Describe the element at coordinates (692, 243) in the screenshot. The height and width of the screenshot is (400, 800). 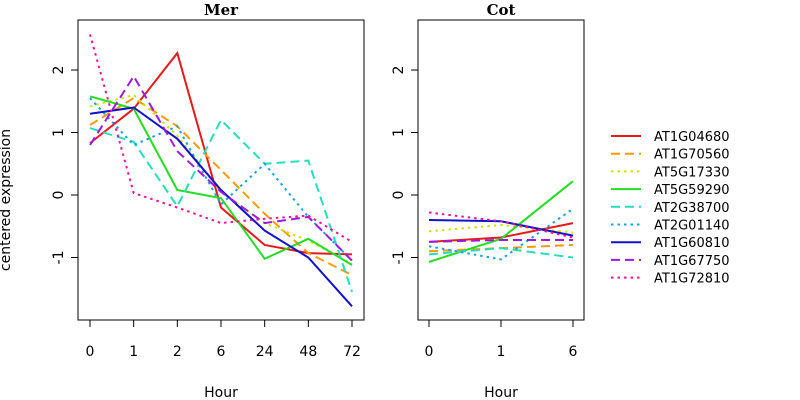
I see `legend-label-at1g60810: AT1G60810` at that location.